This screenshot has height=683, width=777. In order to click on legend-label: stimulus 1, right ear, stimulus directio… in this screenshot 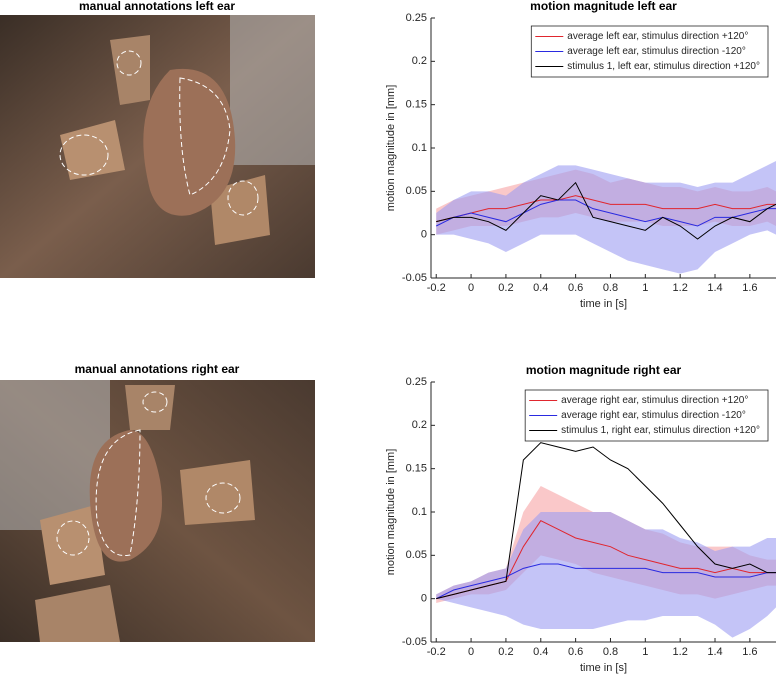, I will do `click(660, 430)`.